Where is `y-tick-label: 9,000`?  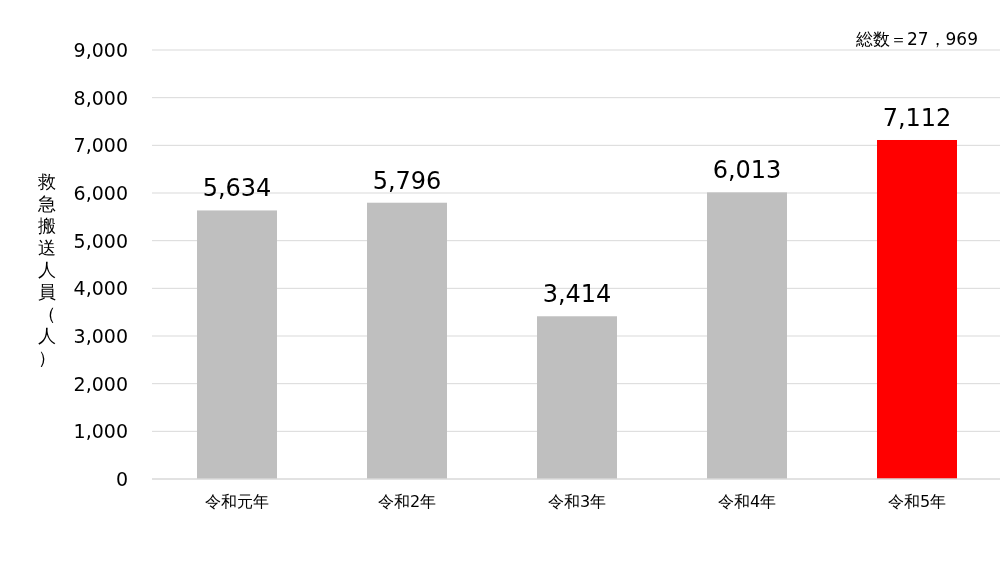
y-tick-label: 9,000 is located at coordinates (100, 50).